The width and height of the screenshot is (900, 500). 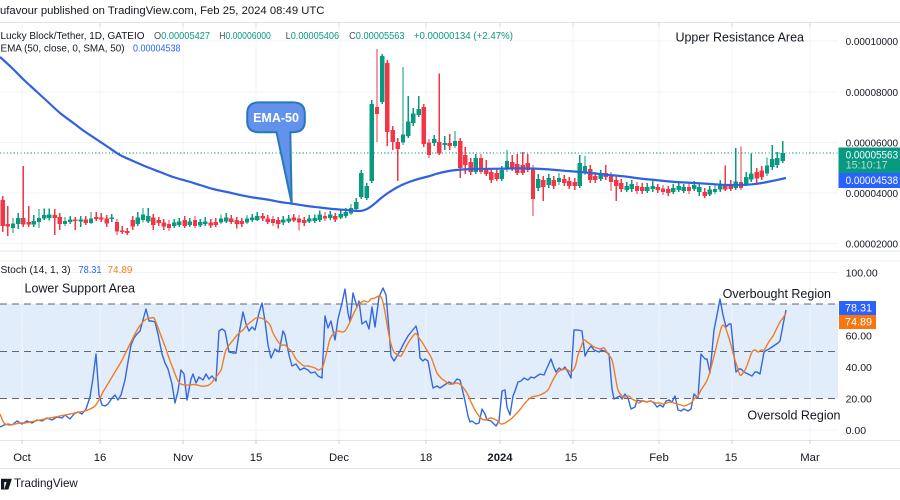 What do you see at coordinates (658, 458) in the screenshot?
I see `svg-text: Feb` at bounding box center [658, 458].